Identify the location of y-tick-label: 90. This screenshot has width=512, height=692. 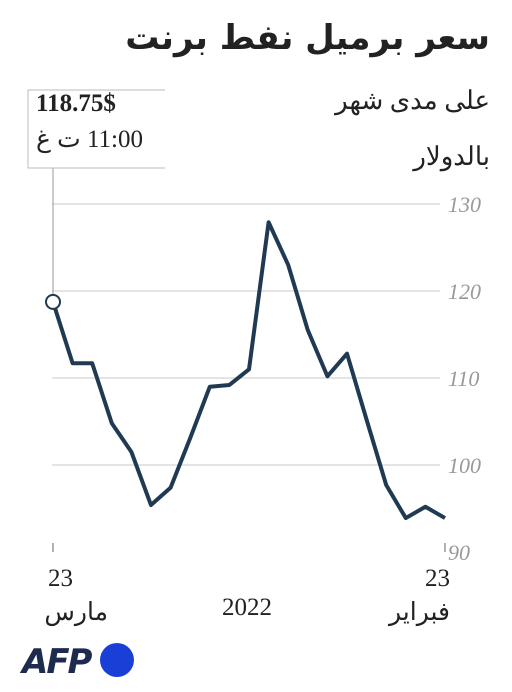
(459, 552).